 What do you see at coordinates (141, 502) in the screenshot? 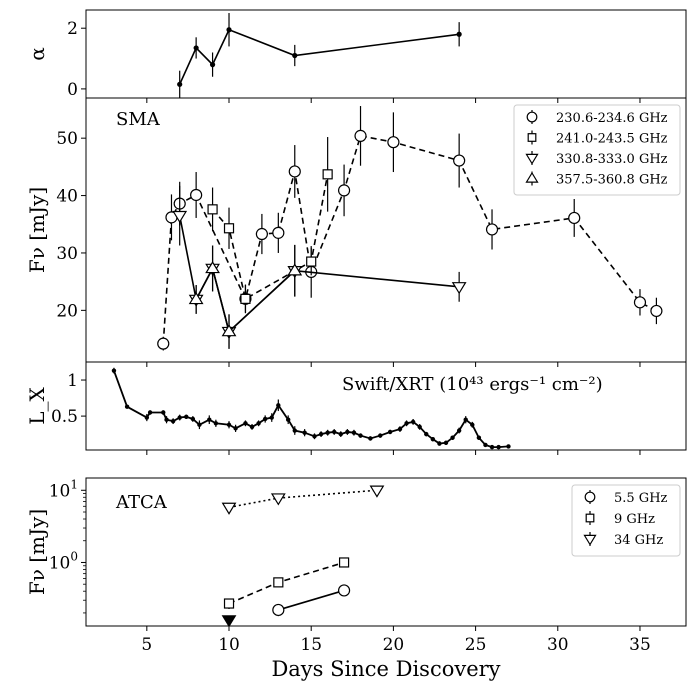
I see `panel-label: ATCA` at bounding box center [141, 502].